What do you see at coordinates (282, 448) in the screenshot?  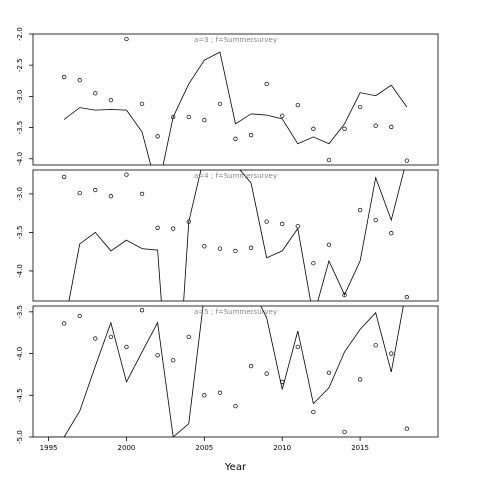 I see `x-tick-label: 2010` at bounding box center [282, 448].